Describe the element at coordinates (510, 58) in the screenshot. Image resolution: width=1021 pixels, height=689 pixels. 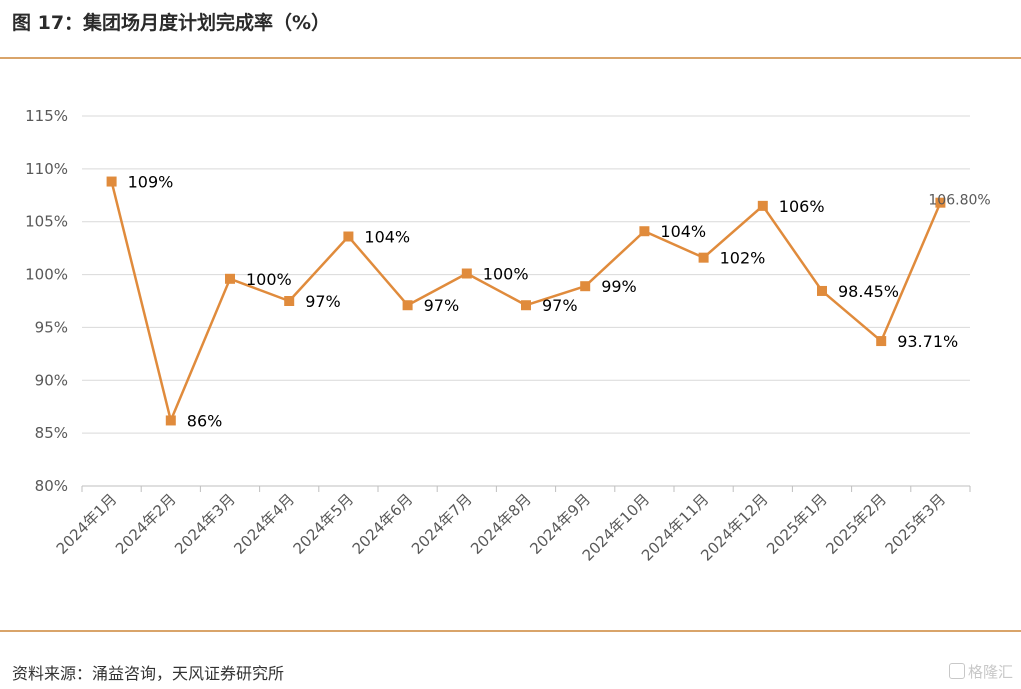
I see `top-divider` at that location.